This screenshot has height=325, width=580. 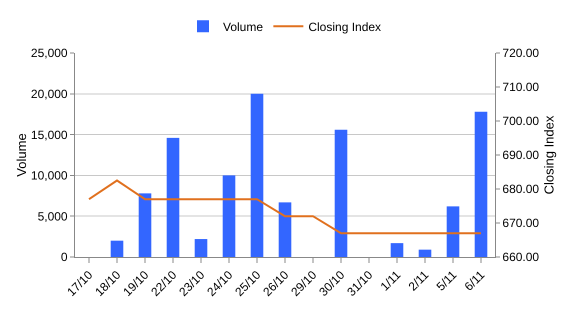 I want to click on y-tick-label: 0, so click(x=64, y=257).